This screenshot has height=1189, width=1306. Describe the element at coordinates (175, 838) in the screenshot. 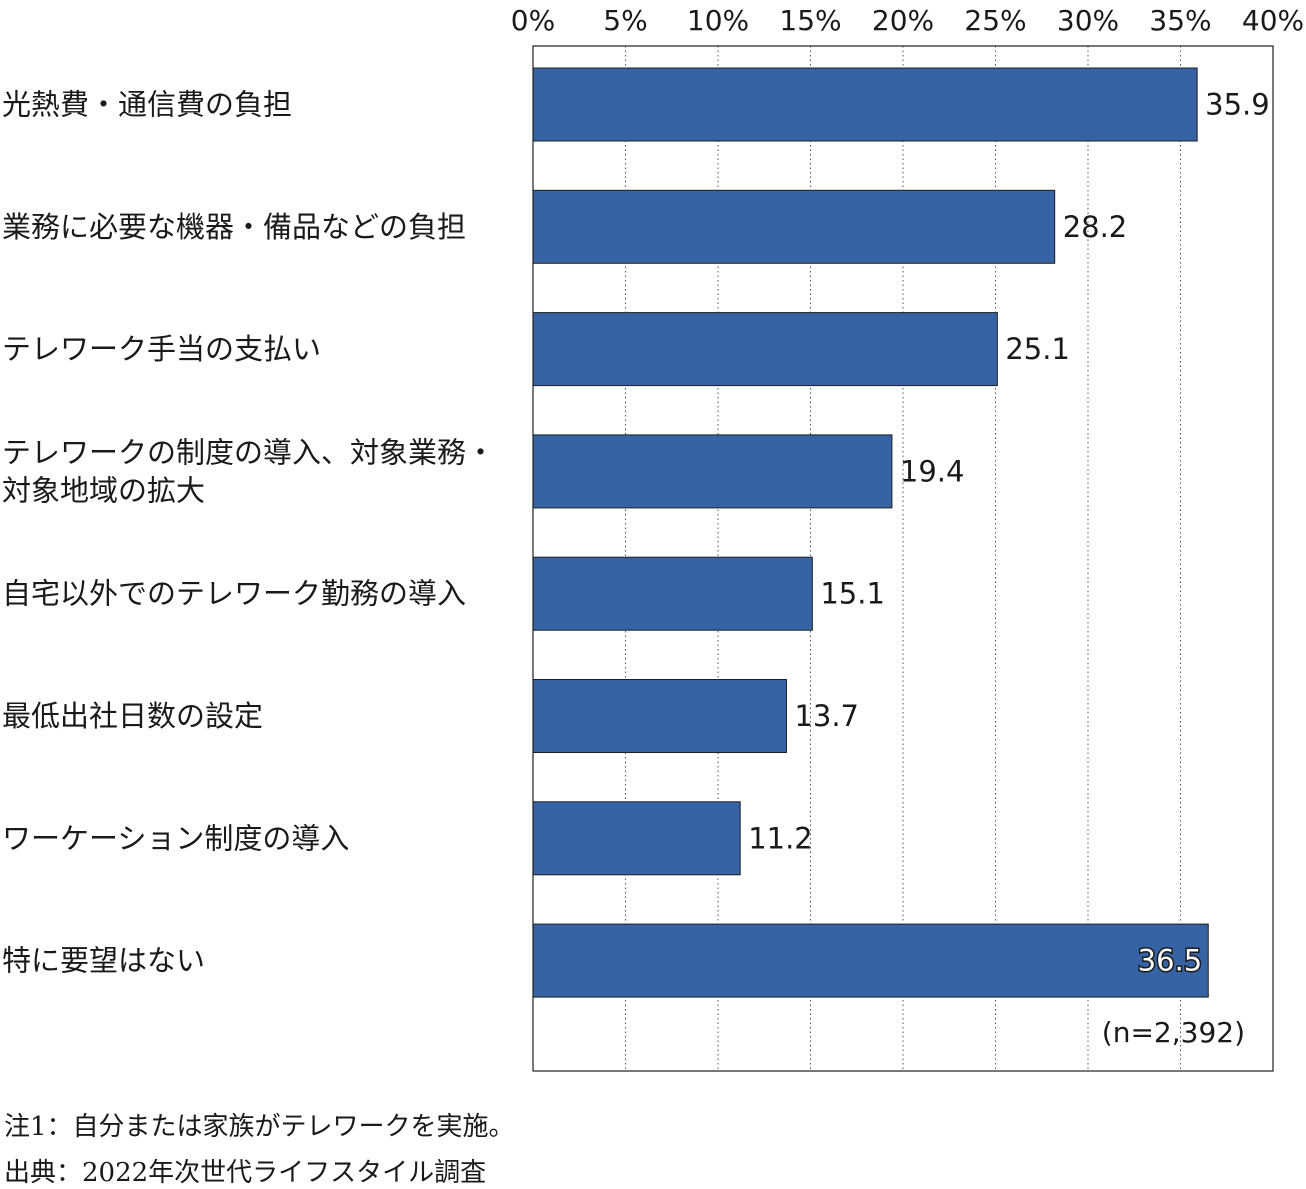

I see `category-label: ワーケーション制度の導入` at that location.